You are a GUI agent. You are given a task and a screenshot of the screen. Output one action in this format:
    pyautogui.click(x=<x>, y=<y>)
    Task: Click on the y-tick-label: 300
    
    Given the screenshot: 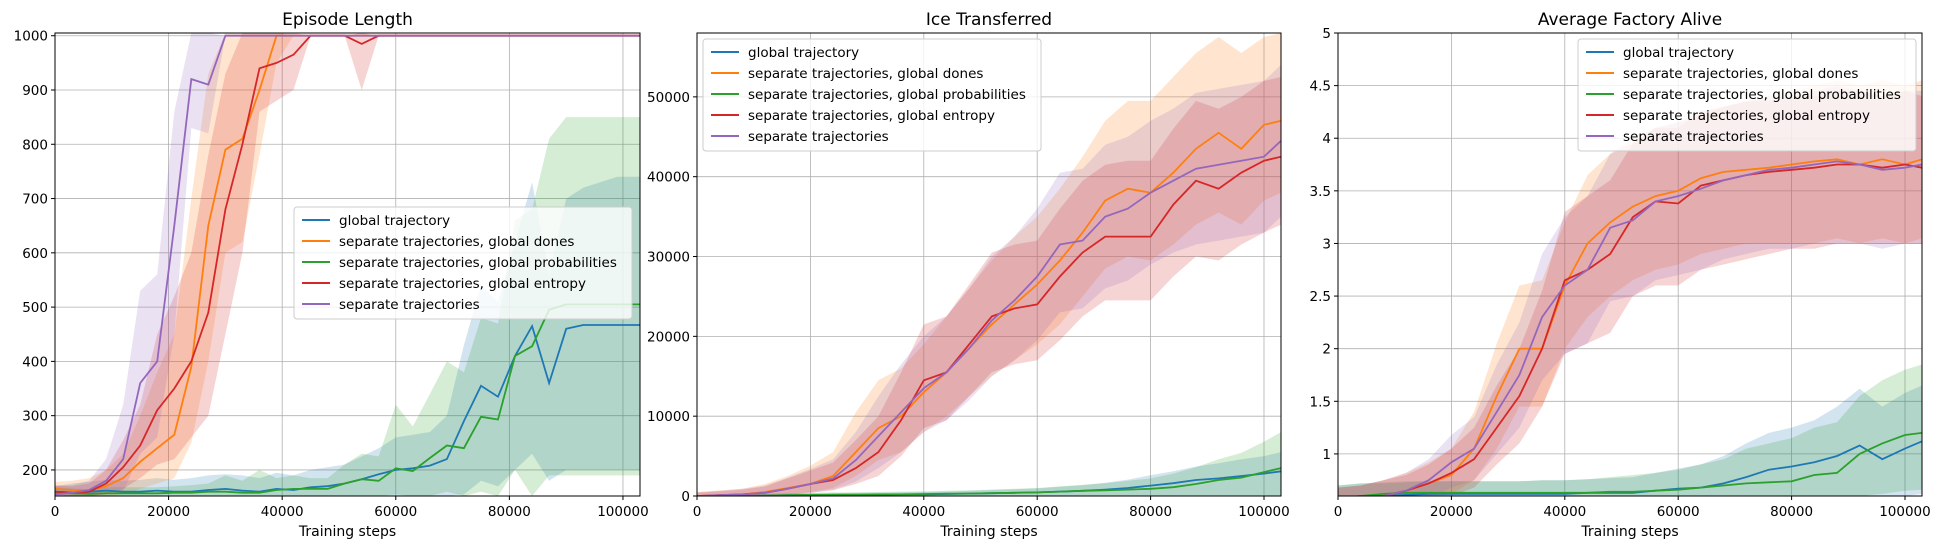 What is the action you would take?
    pyautogui.click(x=35, y=417)
    